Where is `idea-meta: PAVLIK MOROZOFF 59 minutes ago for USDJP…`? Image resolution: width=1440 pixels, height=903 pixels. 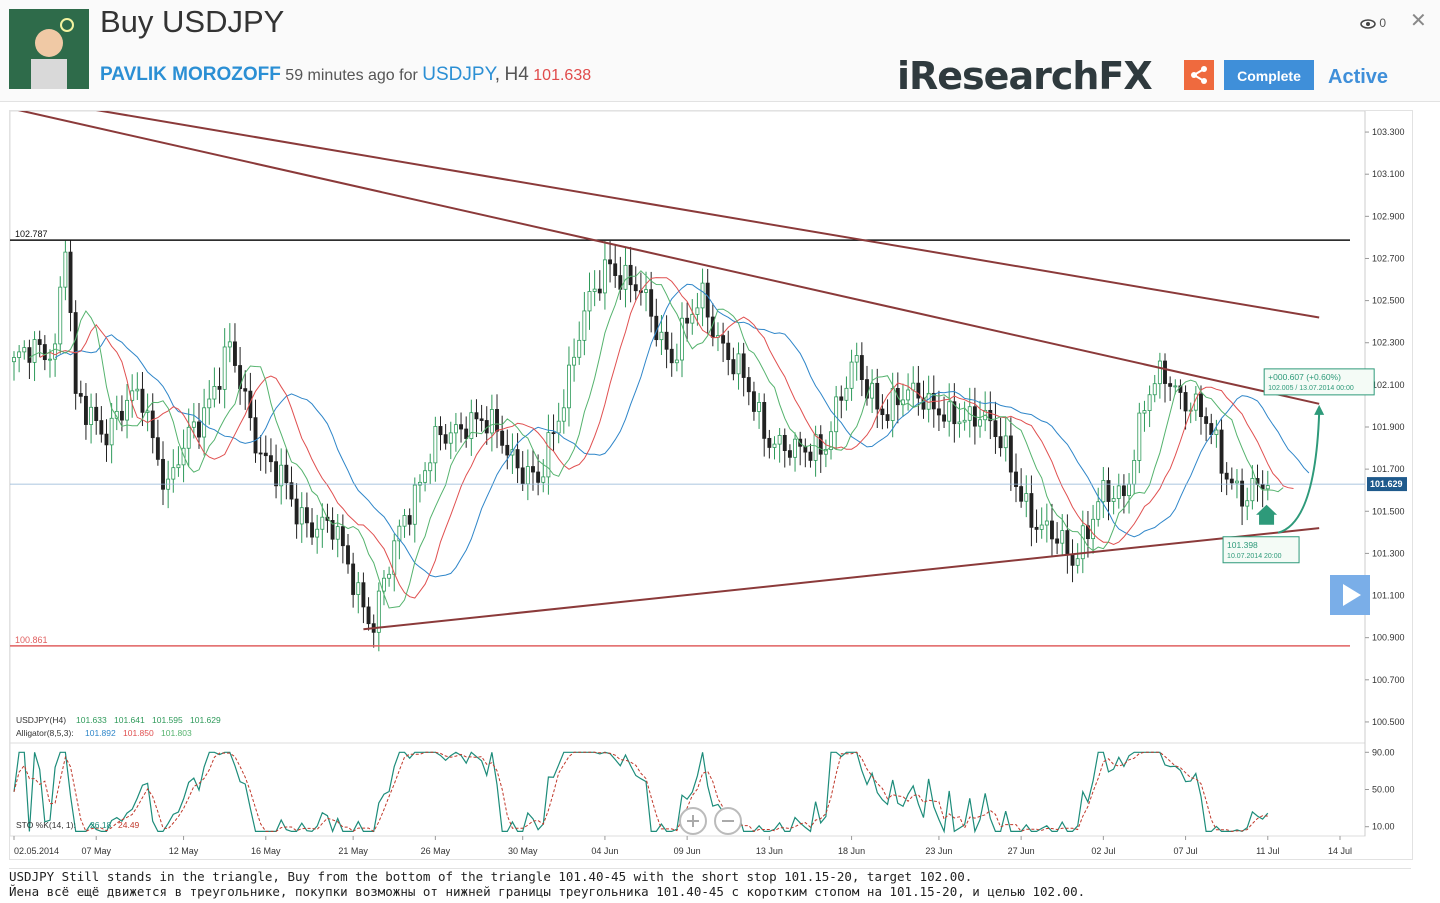
idea-meta: PAVLIK MOROZOFF 59 minutes ago for USDJP… is located at coordinates (345, 75).